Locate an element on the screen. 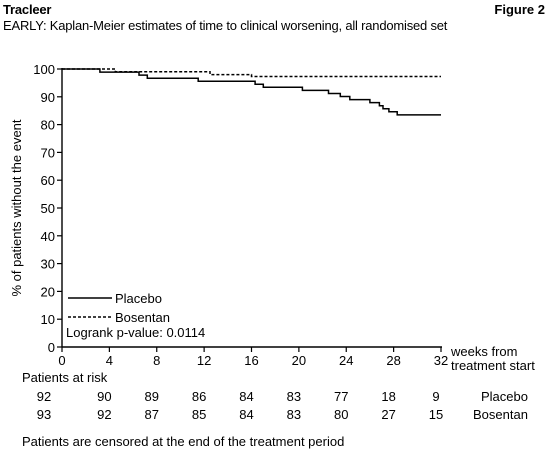 The image size is (549, 454). x-tick-label: 16 is located at coordinates (251, 360).